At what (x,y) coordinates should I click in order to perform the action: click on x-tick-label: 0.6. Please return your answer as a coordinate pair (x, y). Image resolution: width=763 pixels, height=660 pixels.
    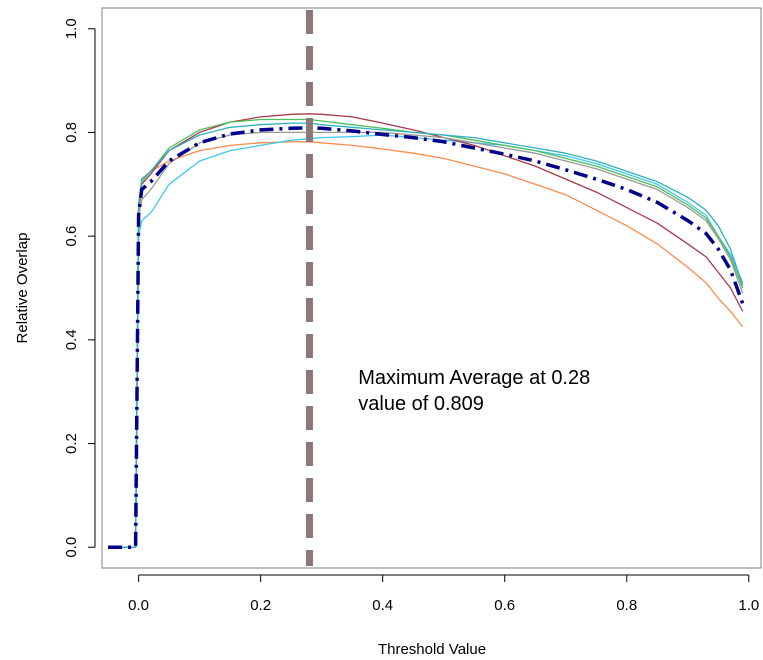
    Looking at the image, I should click on (504, 605).